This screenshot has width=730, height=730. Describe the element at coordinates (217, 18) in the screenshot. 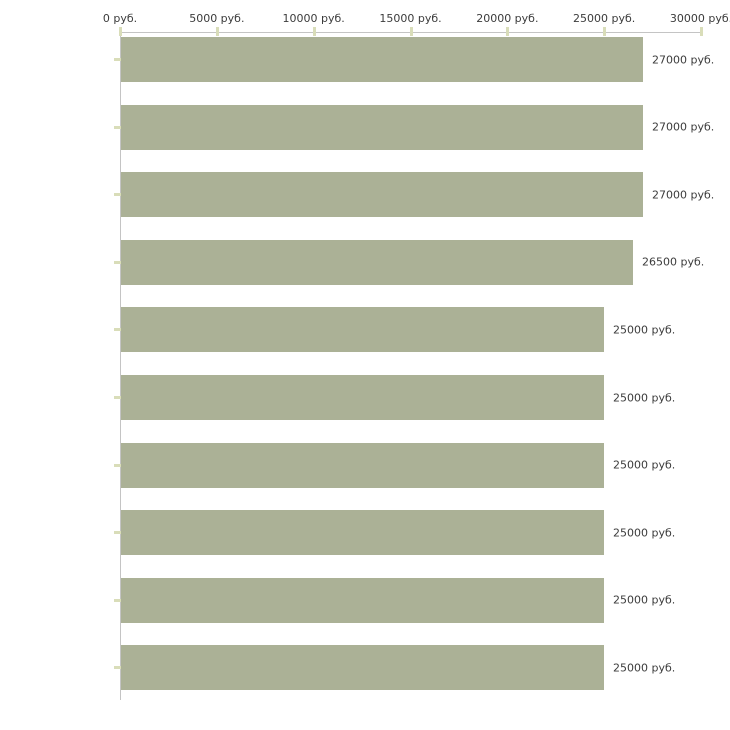

I see `x-tick-label: 5000 руб.` at that location.